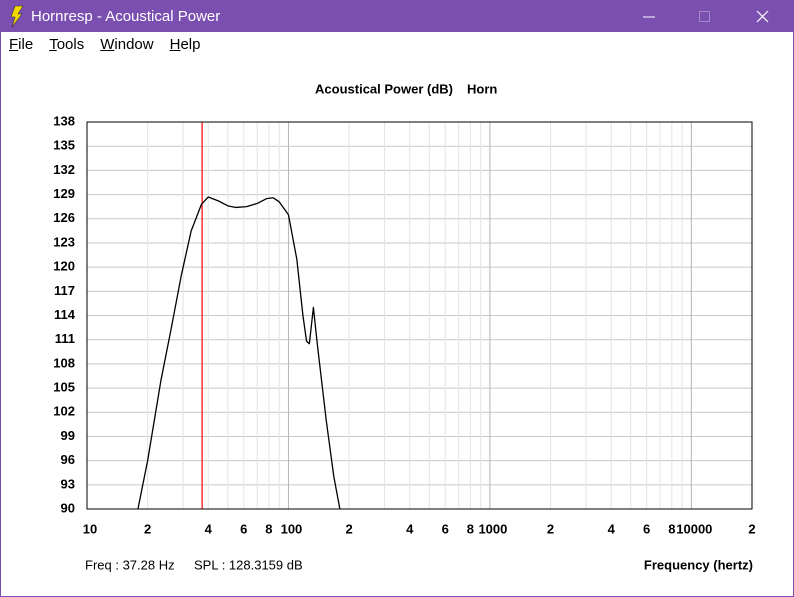  Describe the element at coordinates (482, 88) in the screenshot. I see `legend-entry: Horn` at that location.